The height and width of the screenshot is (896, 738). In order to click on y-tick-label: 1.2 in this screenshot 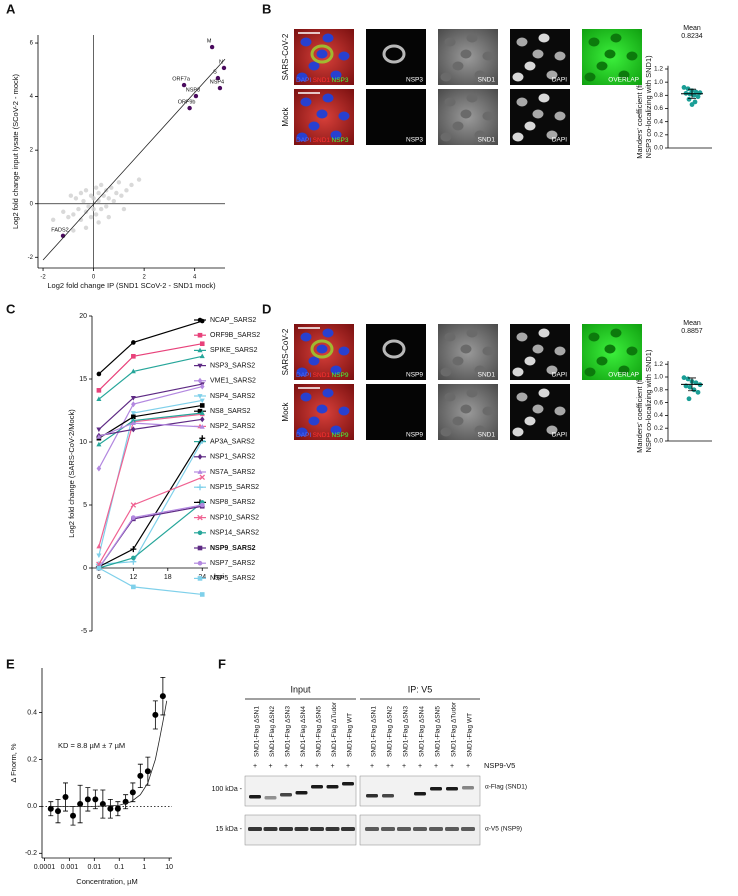, I will do `click(658, 69)`.